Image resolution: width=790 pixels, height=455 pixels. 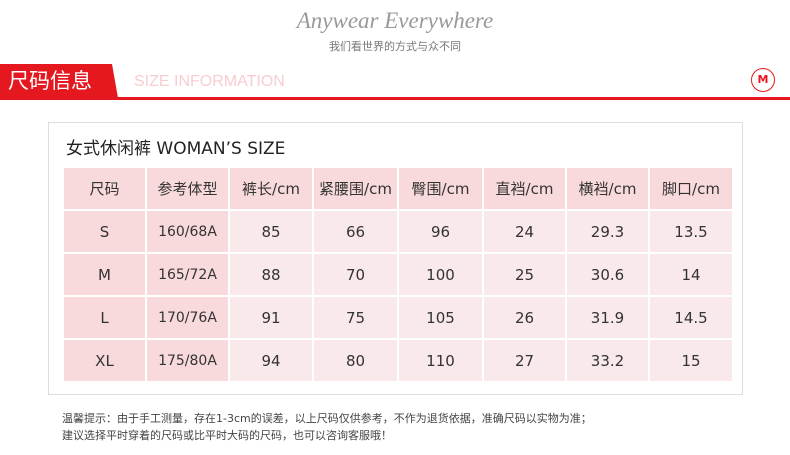 What do you see at coordinates (355, 188) in the screenshot?
I see `column-header: 紧腰围/cm` at bounding box center [355, 188].